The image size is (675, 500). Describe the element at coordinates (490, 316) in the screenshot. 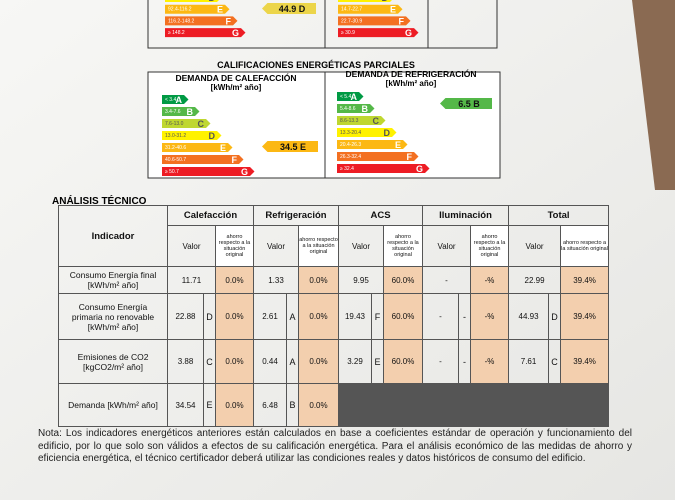

I see `cell-saving: -%` at that location.